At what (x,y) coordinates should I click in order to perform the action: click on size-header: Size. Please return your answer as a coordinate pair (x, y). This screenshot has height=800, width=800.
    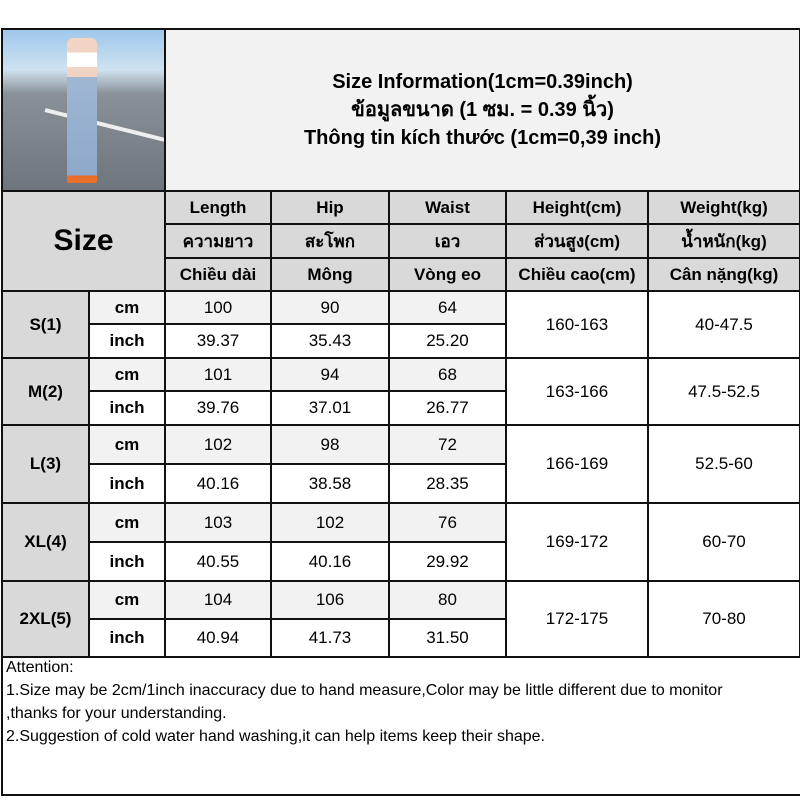
    Looking at the image, I should click on (83, 241).